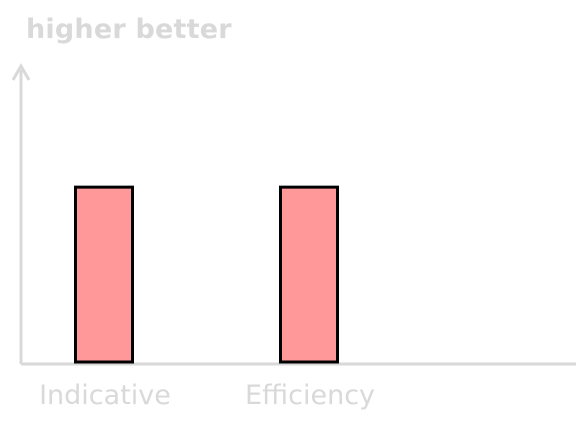  Describe the element at coordinates (21, 71) in the screenshot. I see `y-axis-arrow` at that location.